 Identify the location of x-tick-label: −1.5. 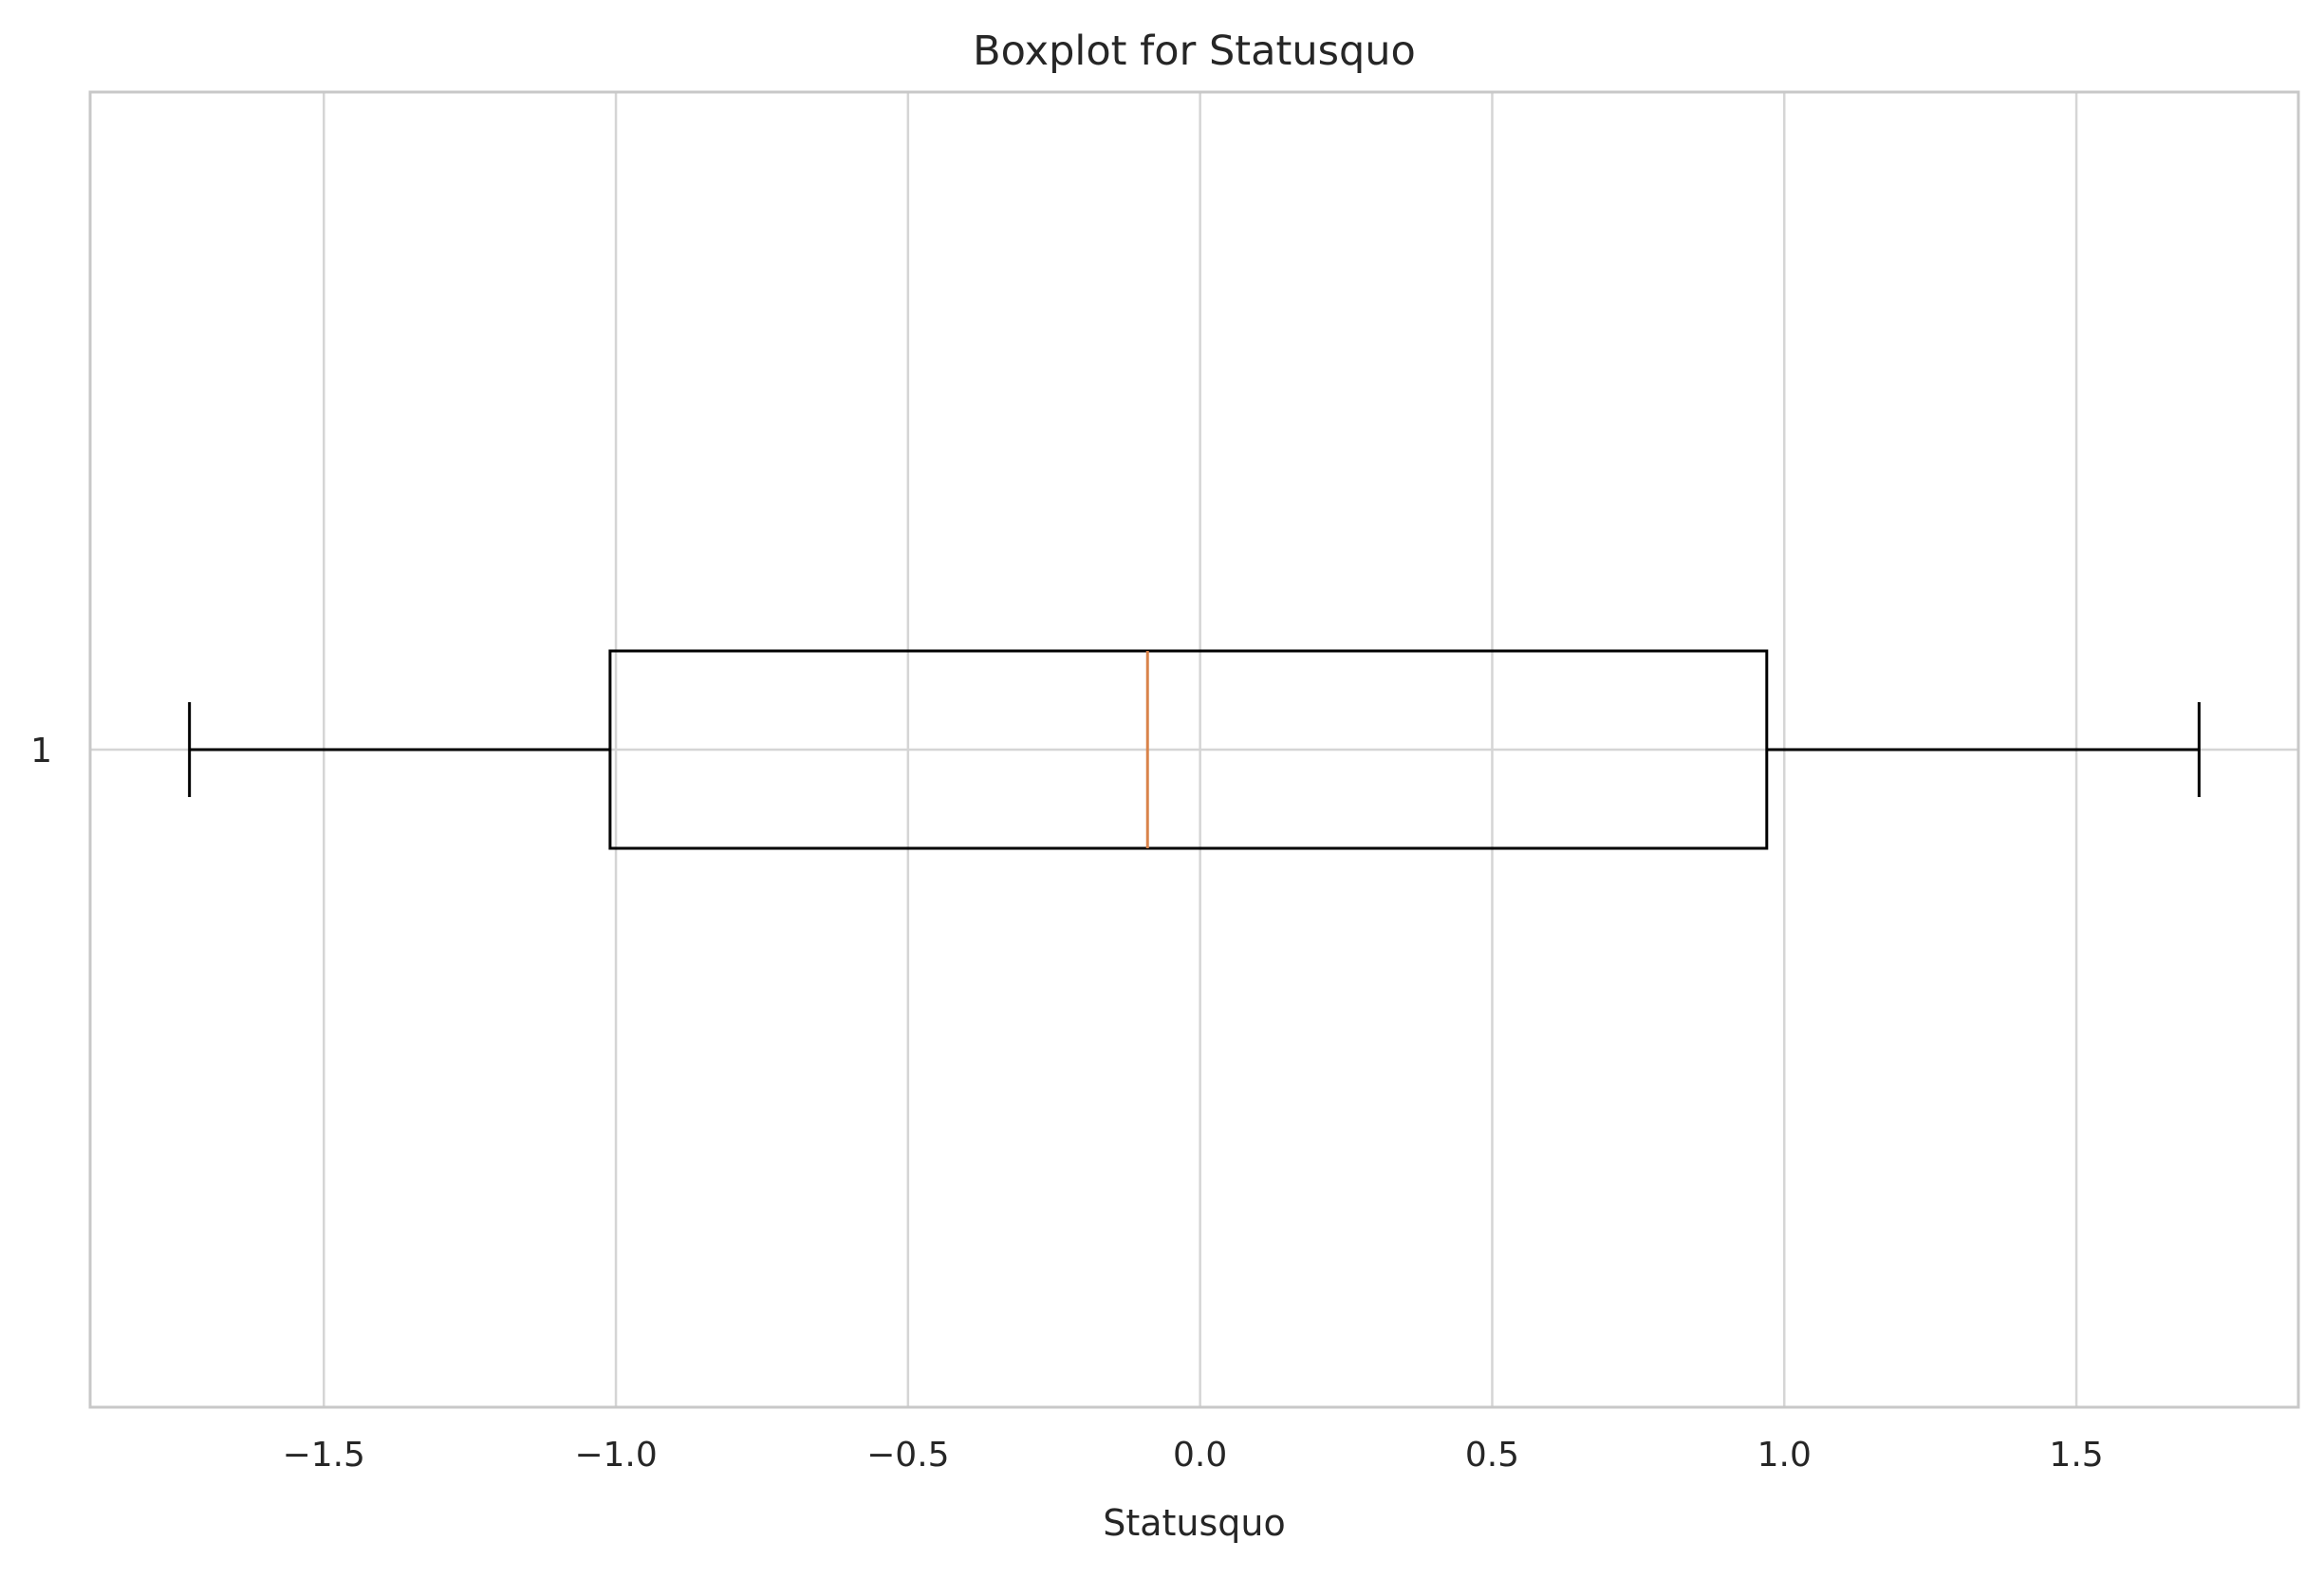
(324, 1455).